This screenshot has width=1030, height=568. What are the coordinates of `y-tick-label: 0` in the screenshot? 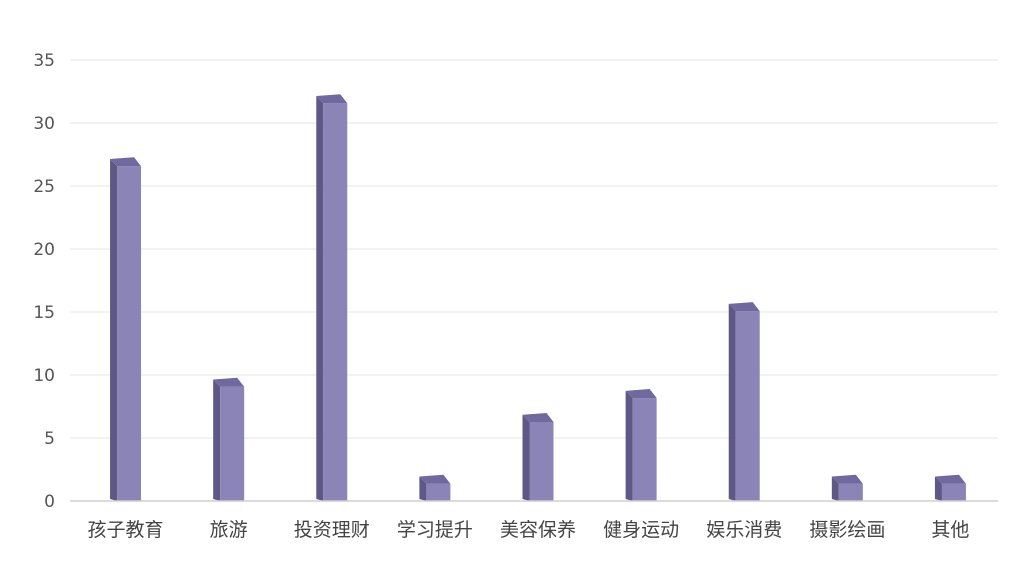 It's located at (49, 502).